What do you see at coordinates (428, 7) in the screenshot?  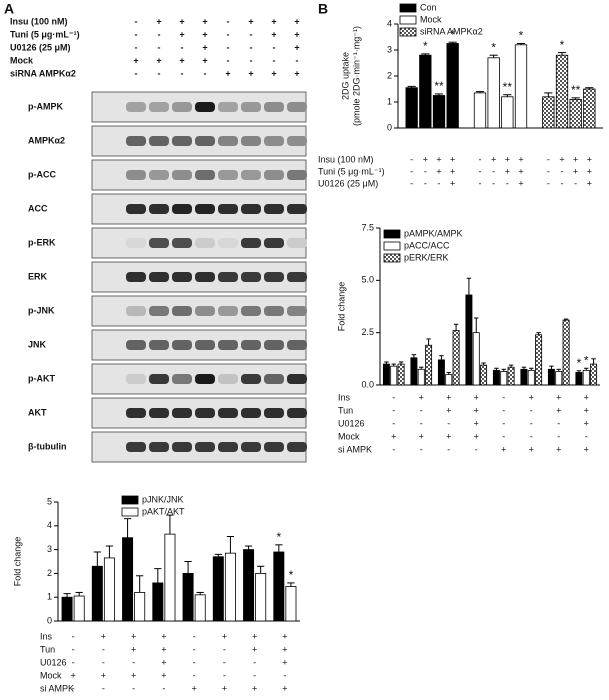 I see `legend-label: Con` at bounding box center [428, 7].